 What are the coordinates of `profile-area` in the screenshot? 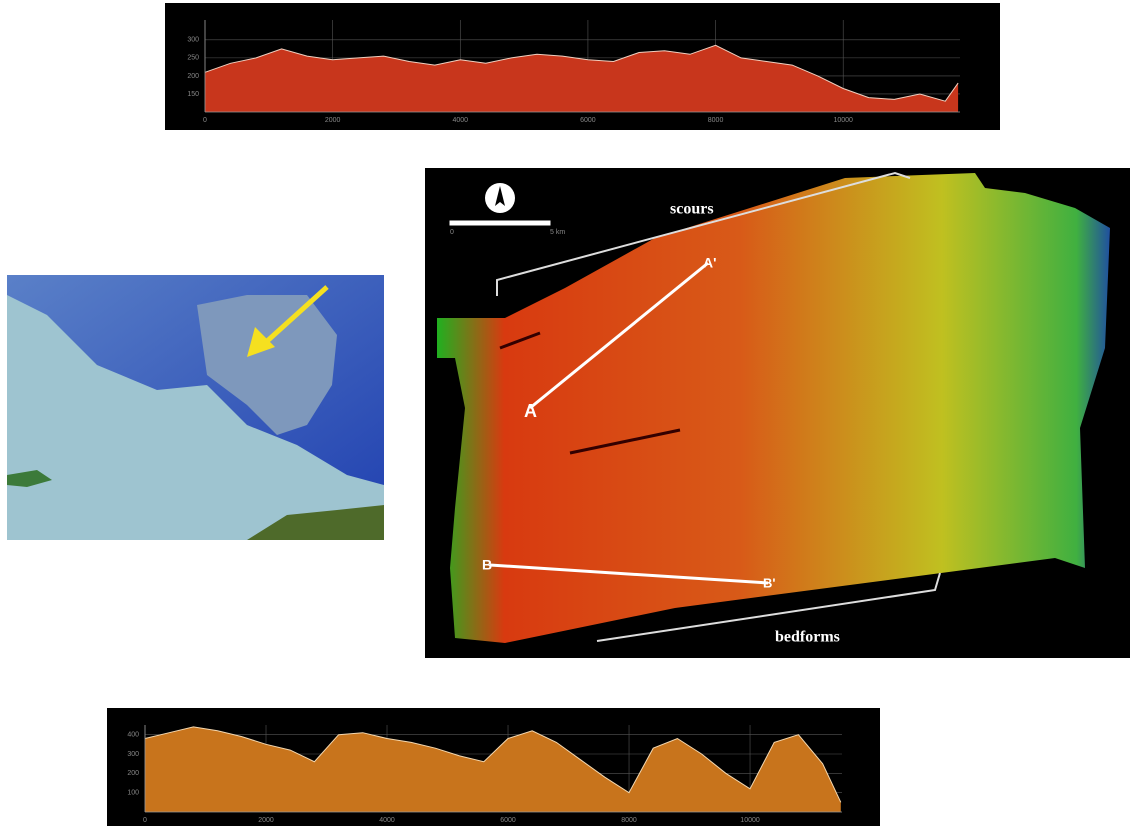 It's located at (493, 769).